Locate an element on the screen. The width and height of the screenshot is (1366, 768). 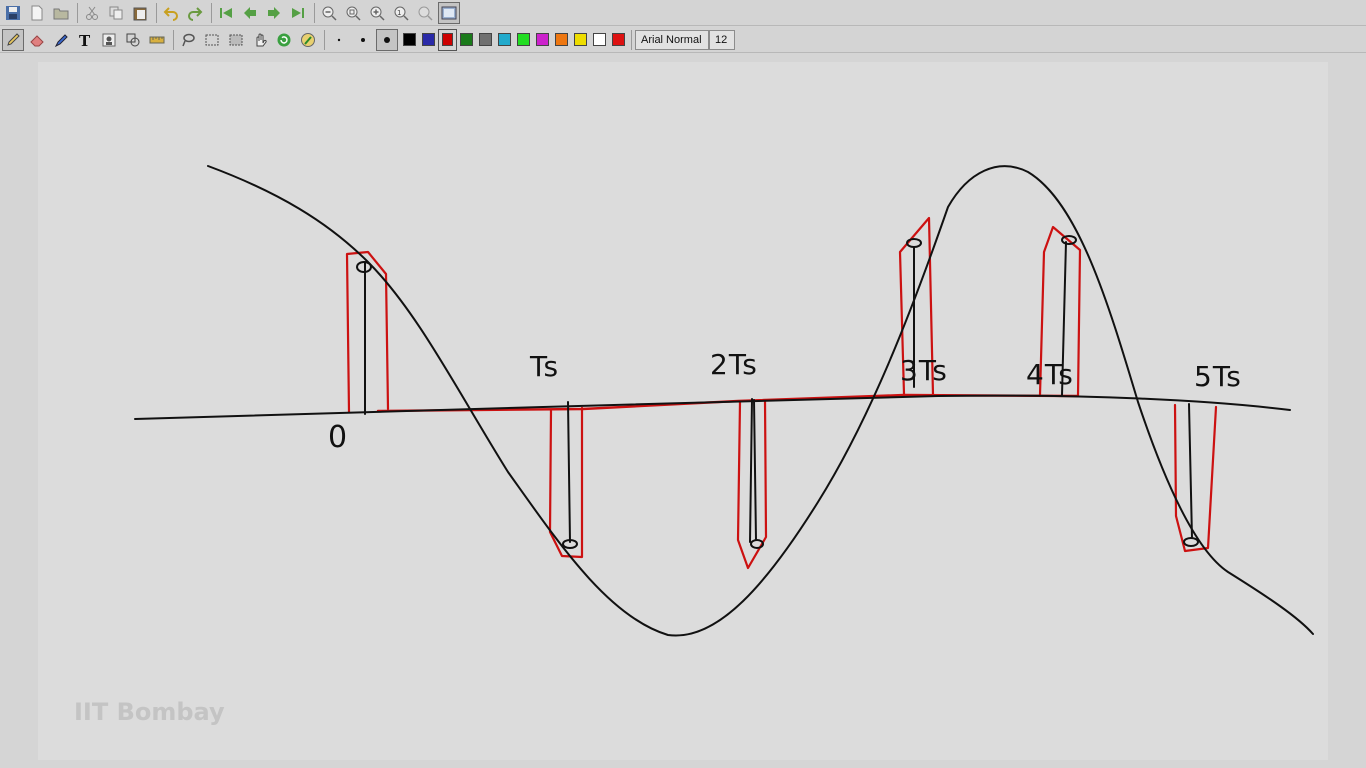
zoom-fit-icon is located at coordinates (353, 13).